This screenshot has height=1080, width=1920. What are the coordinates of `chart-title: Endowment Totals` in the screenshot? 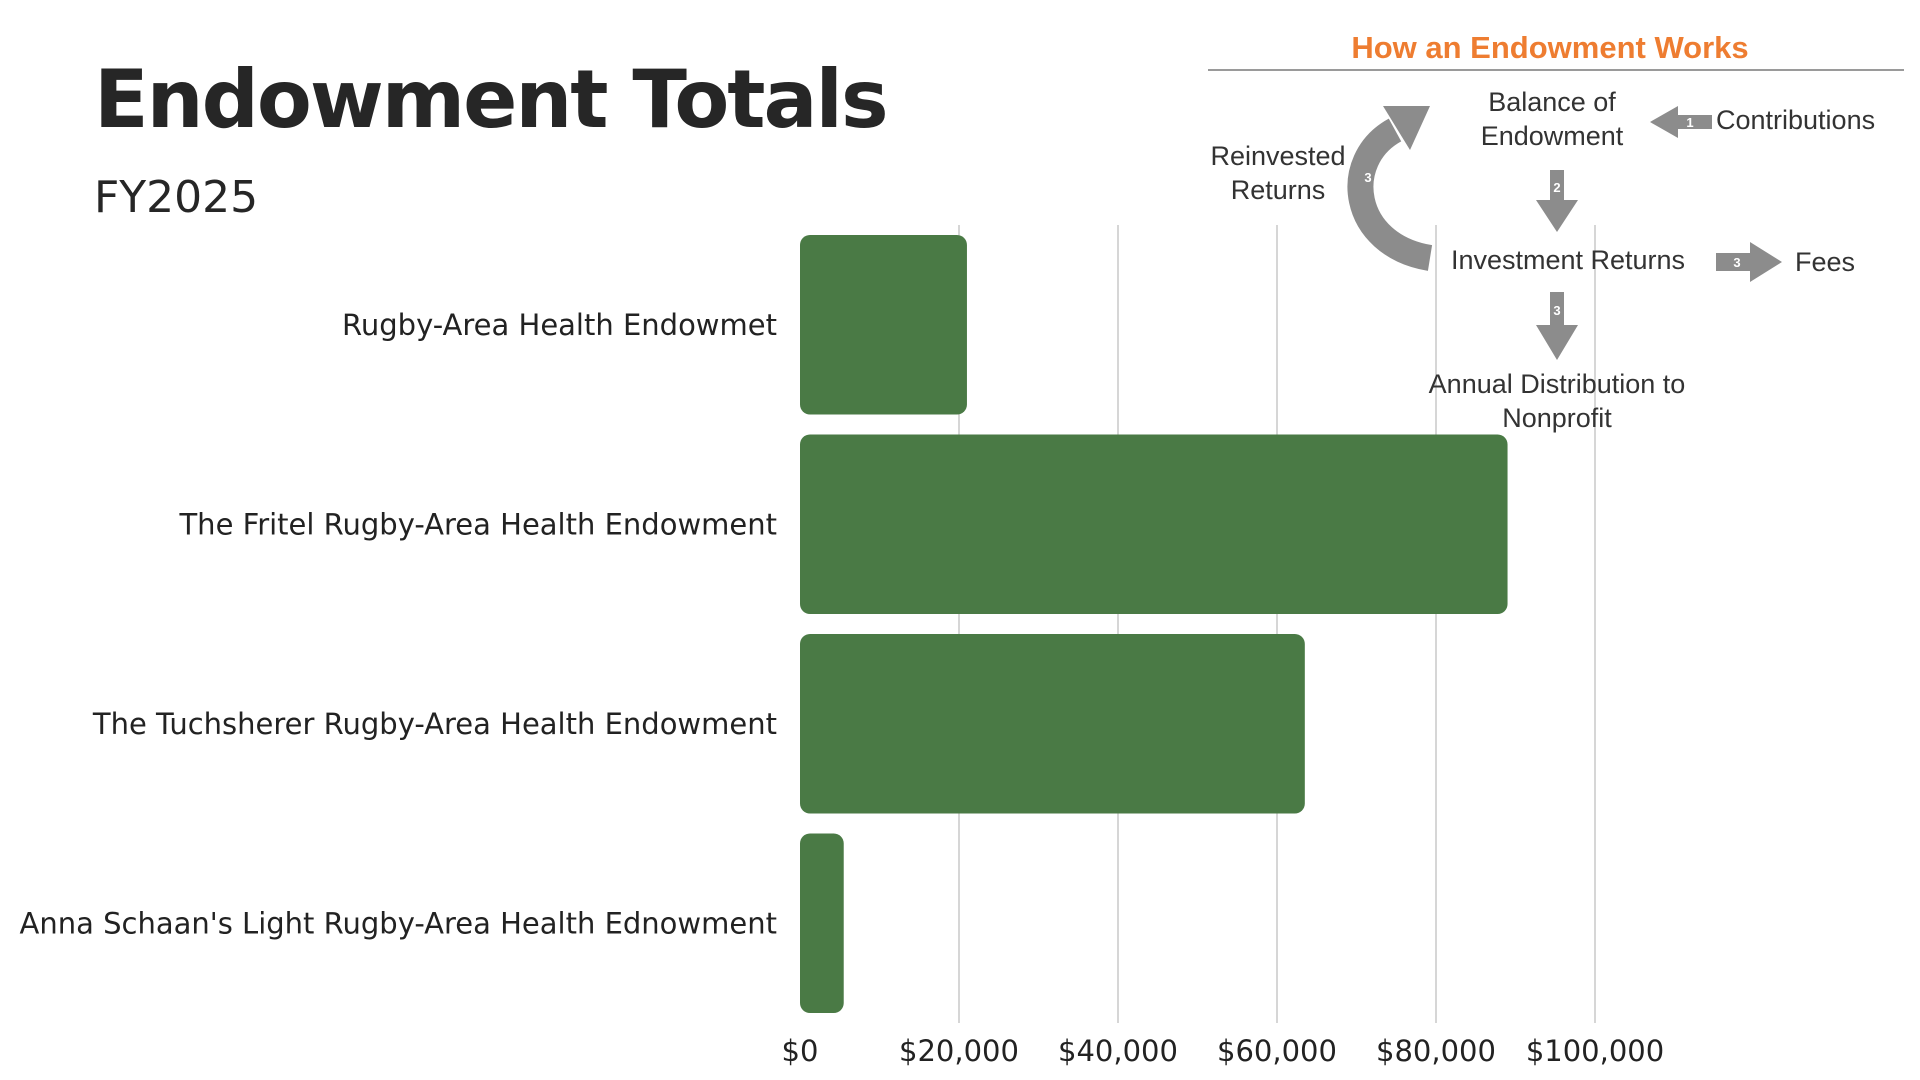 It's located at (491, 99).